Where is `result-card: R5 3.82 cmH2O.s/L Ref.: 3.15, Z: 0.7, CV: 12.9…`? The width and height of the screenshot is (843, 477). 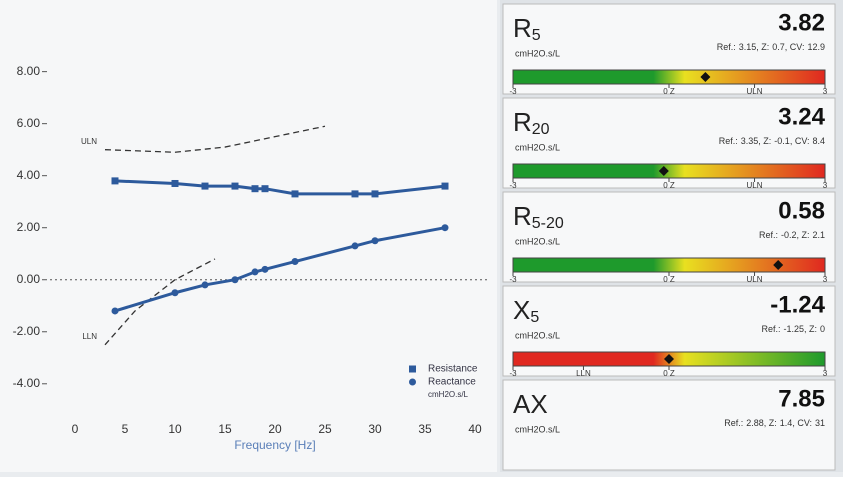
result-card: R5 3.82 cmH2O.s/L Ref.: 3.15, Z: 0.7, CV: 12.9… is located at coordinates (669, 49).